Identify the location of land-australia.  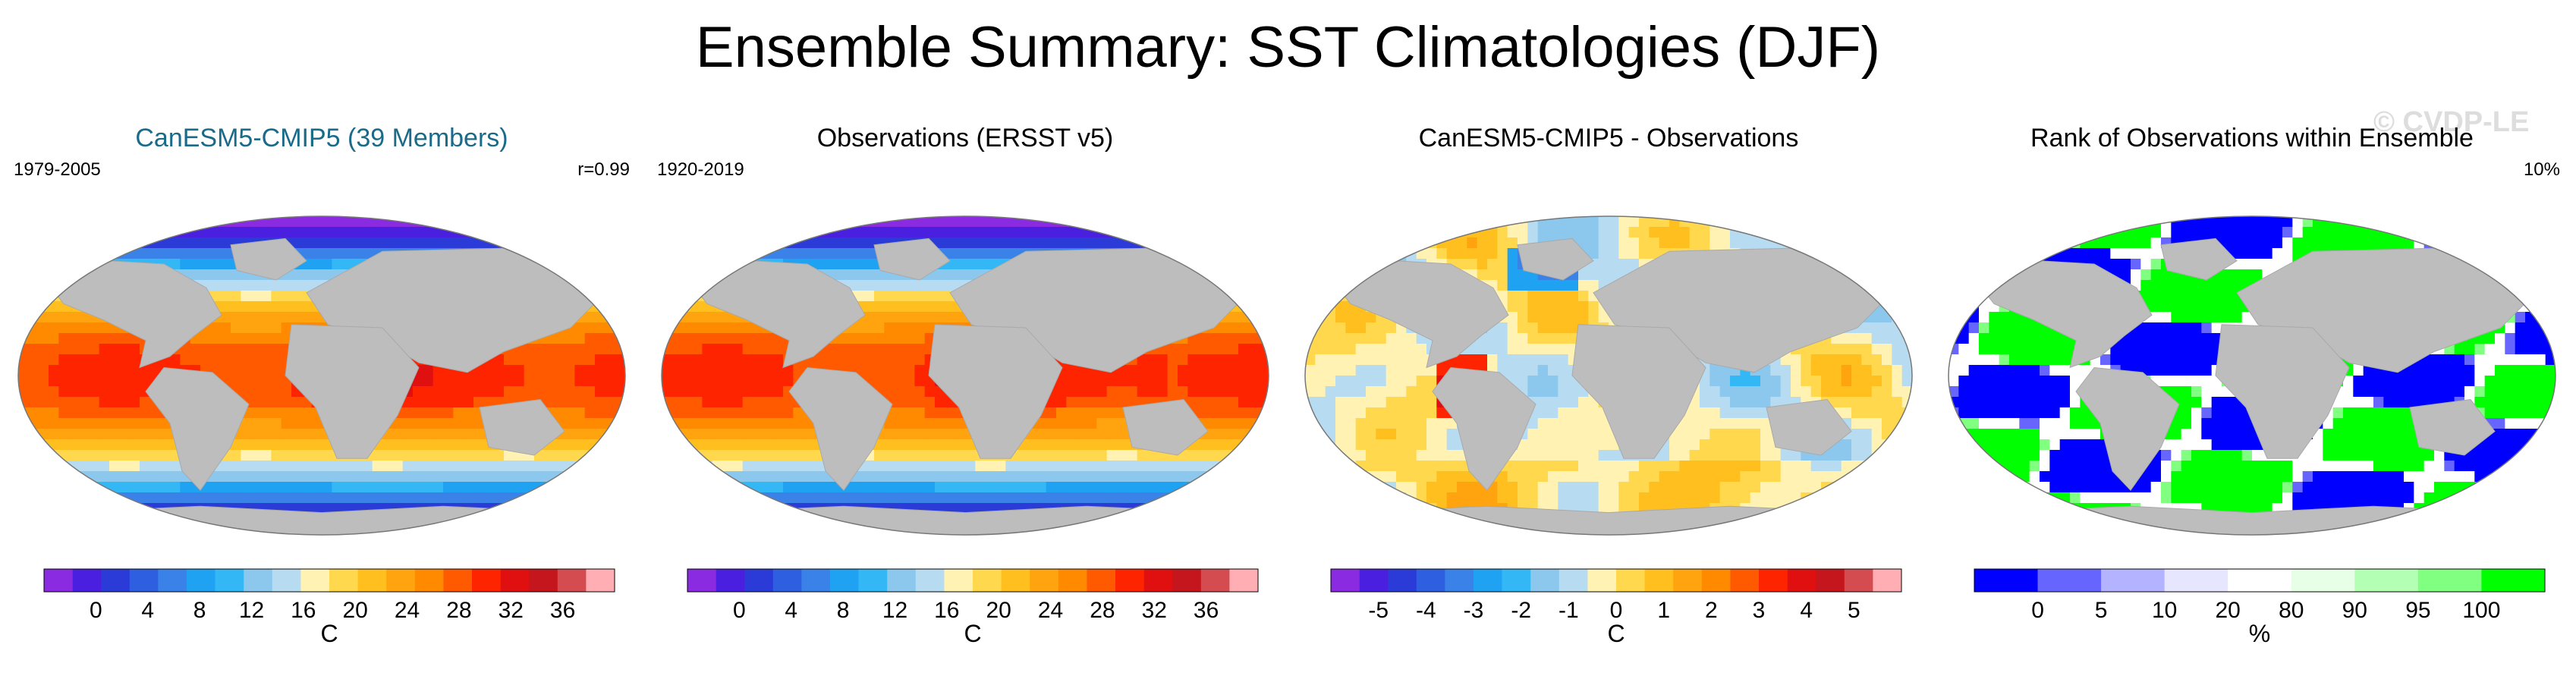
(1165, 427).